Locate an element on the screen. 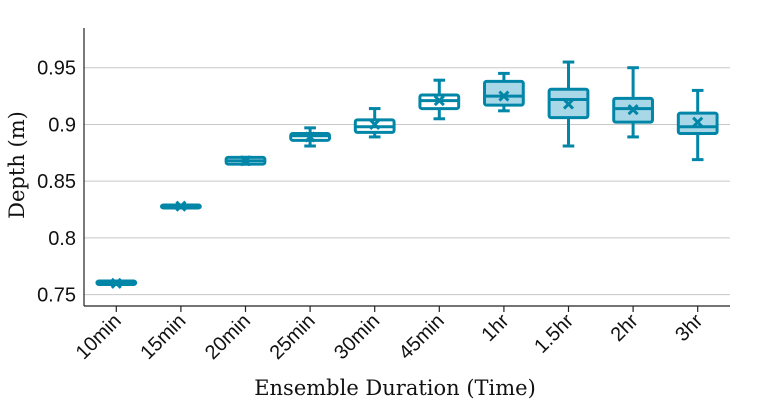 This screenshot has height=404, width=764. box-1hr is located at coordinates (504, 92).